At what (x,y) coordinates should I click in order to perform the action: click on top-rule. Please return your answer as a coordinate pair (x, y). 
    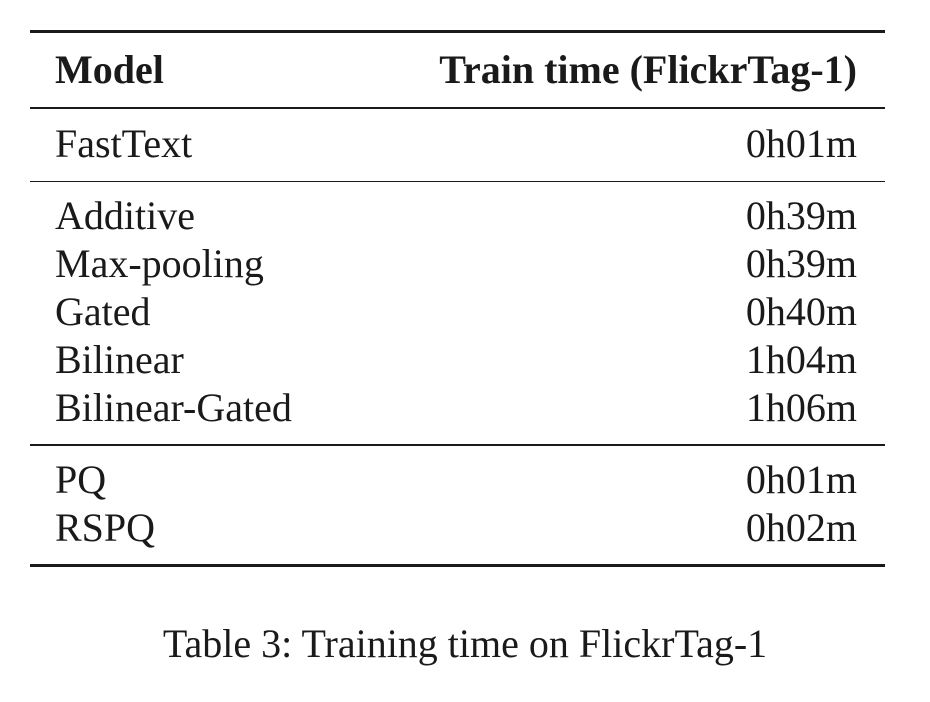
    Looking at the image, I should click on (457, 31).